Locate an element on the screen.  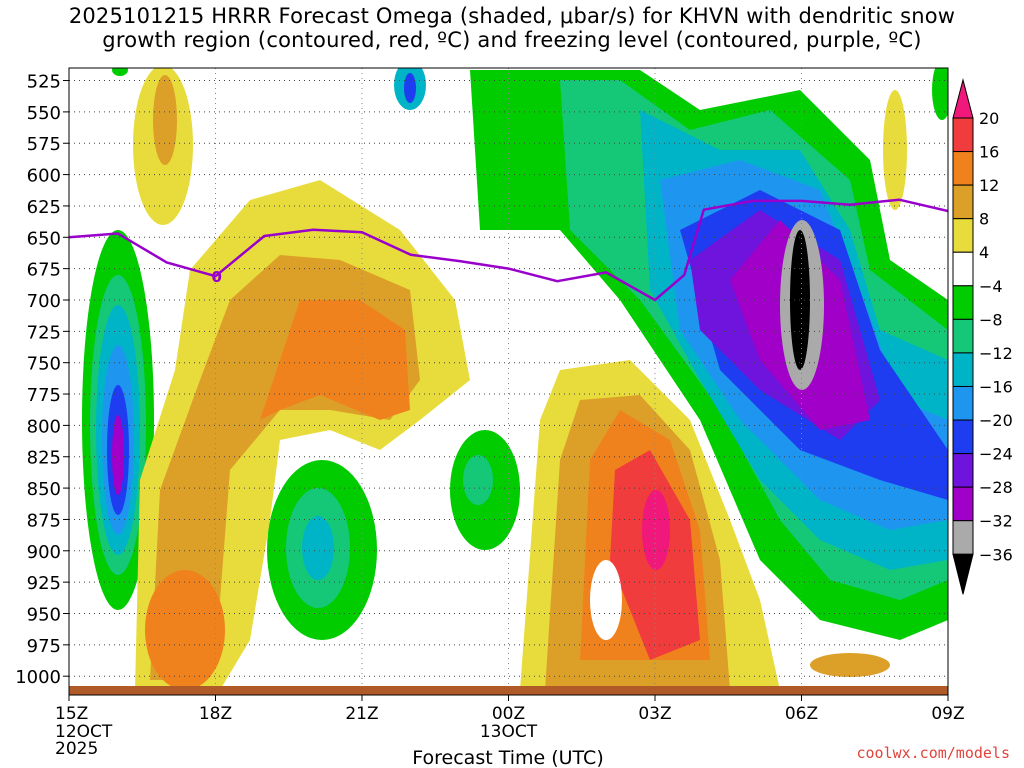
y-tick-label-900: 900 is located at coordinates (44, 552).